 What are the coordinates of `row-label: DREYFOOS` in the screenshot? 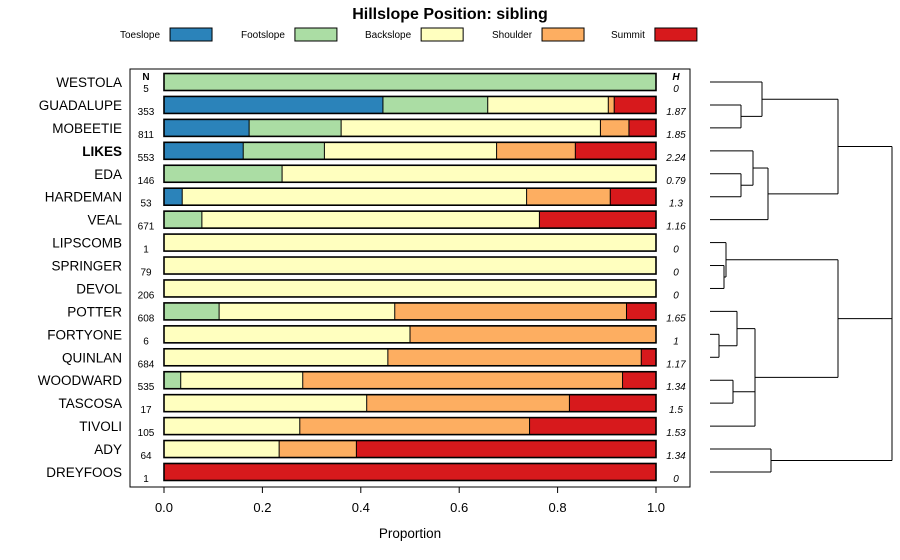 It's located at (84, 472).